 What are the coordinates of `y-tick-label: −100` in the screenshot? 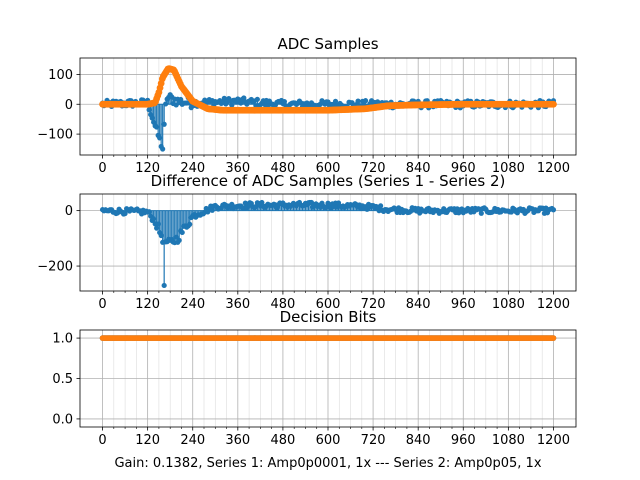 It's located at (55, 135).